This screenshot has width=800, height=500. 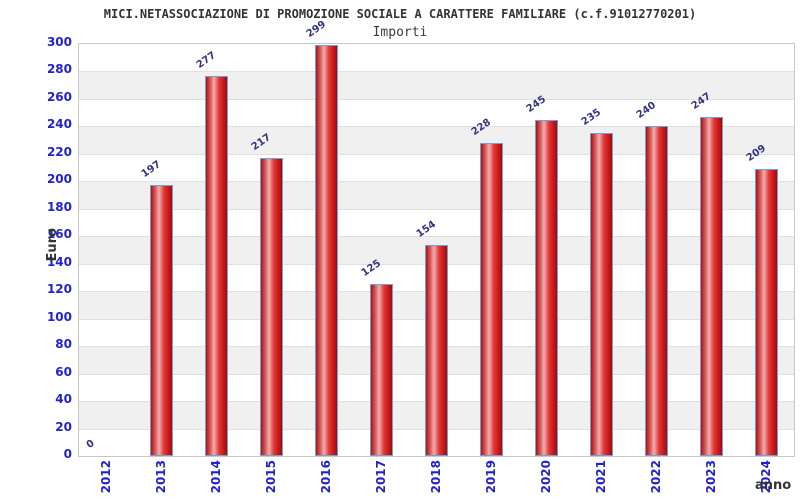 What do you see at coordinates (59, 96) in the screenshot?
I see `y-axis-tick-label: 260` at bounding box center [59, 96].